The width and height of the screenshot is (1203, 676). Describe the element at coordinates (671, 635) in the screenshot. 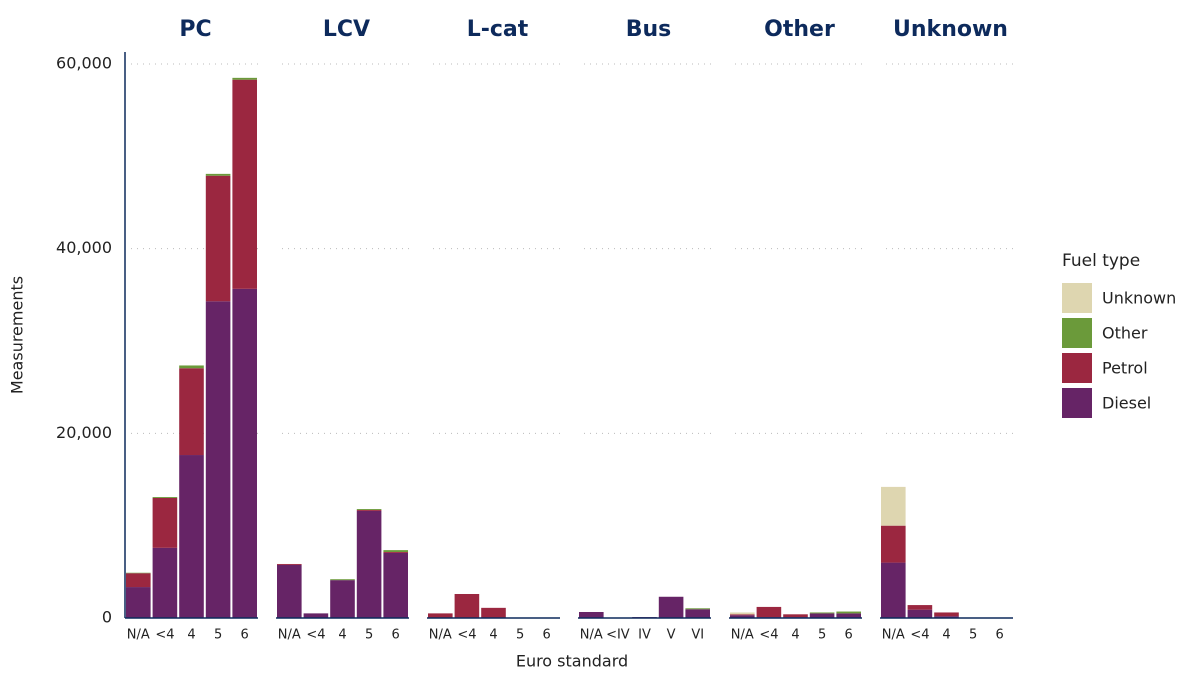

I see `x-tick-label: V` at that location.